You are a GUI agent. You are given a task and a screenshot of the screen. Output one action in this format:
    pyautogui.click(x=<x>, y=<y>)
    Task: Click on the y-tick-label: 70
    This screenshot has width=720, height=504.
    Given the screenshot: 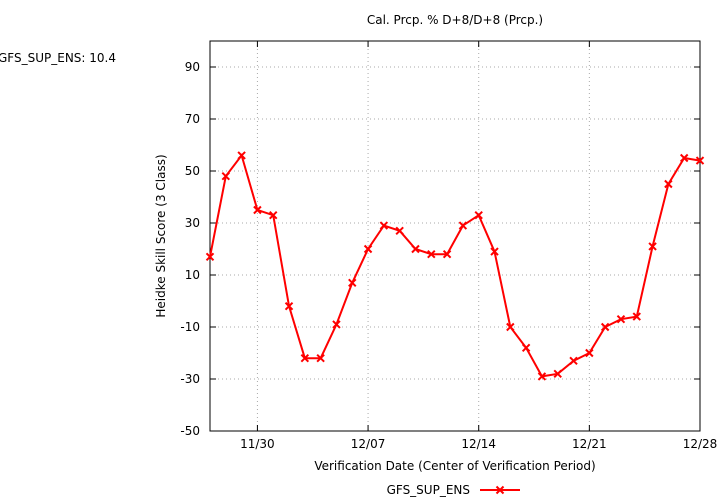 What is the action you would take?
    pyautogui.click(x=192, y=119)
    